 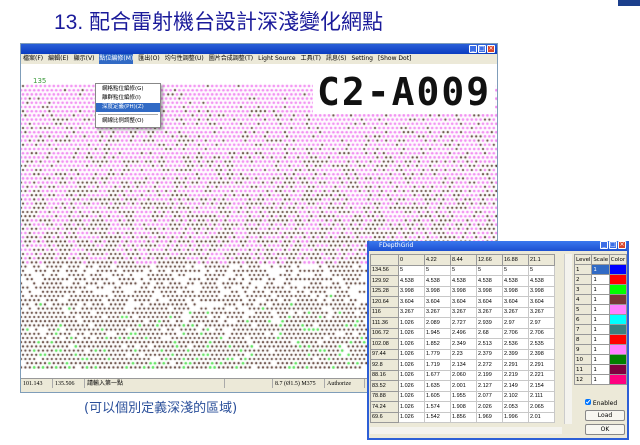 I want to click on load-button: Load, so click(x=605, y=415).